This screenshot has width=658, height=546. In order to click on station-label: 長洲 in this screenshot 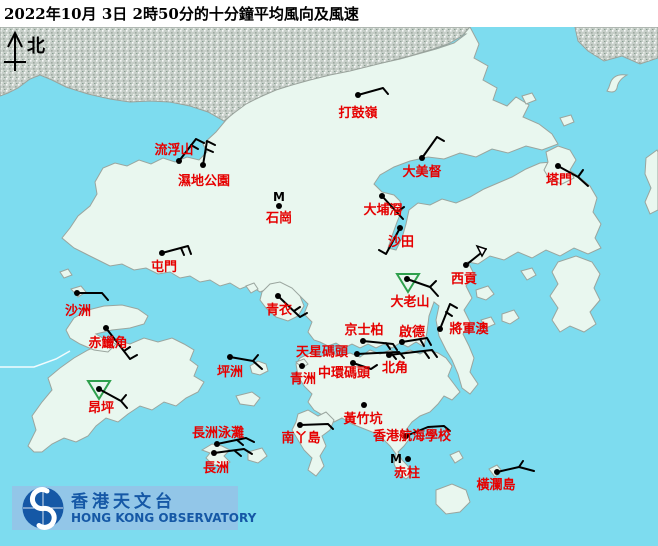, I will do `click(216, 468)`.